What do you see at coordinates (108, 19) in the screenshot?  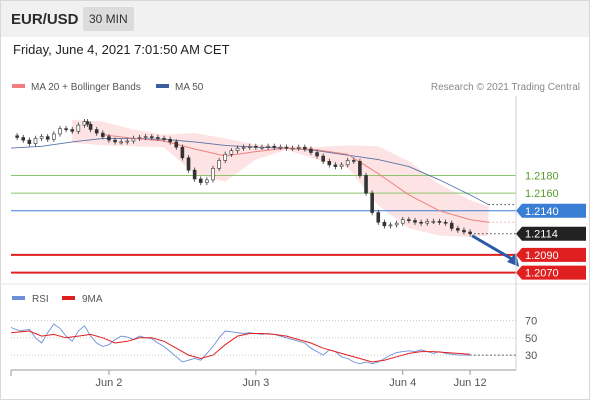 I see `timeframe-badge: 30 MIN` at bounding box center [108, 19].